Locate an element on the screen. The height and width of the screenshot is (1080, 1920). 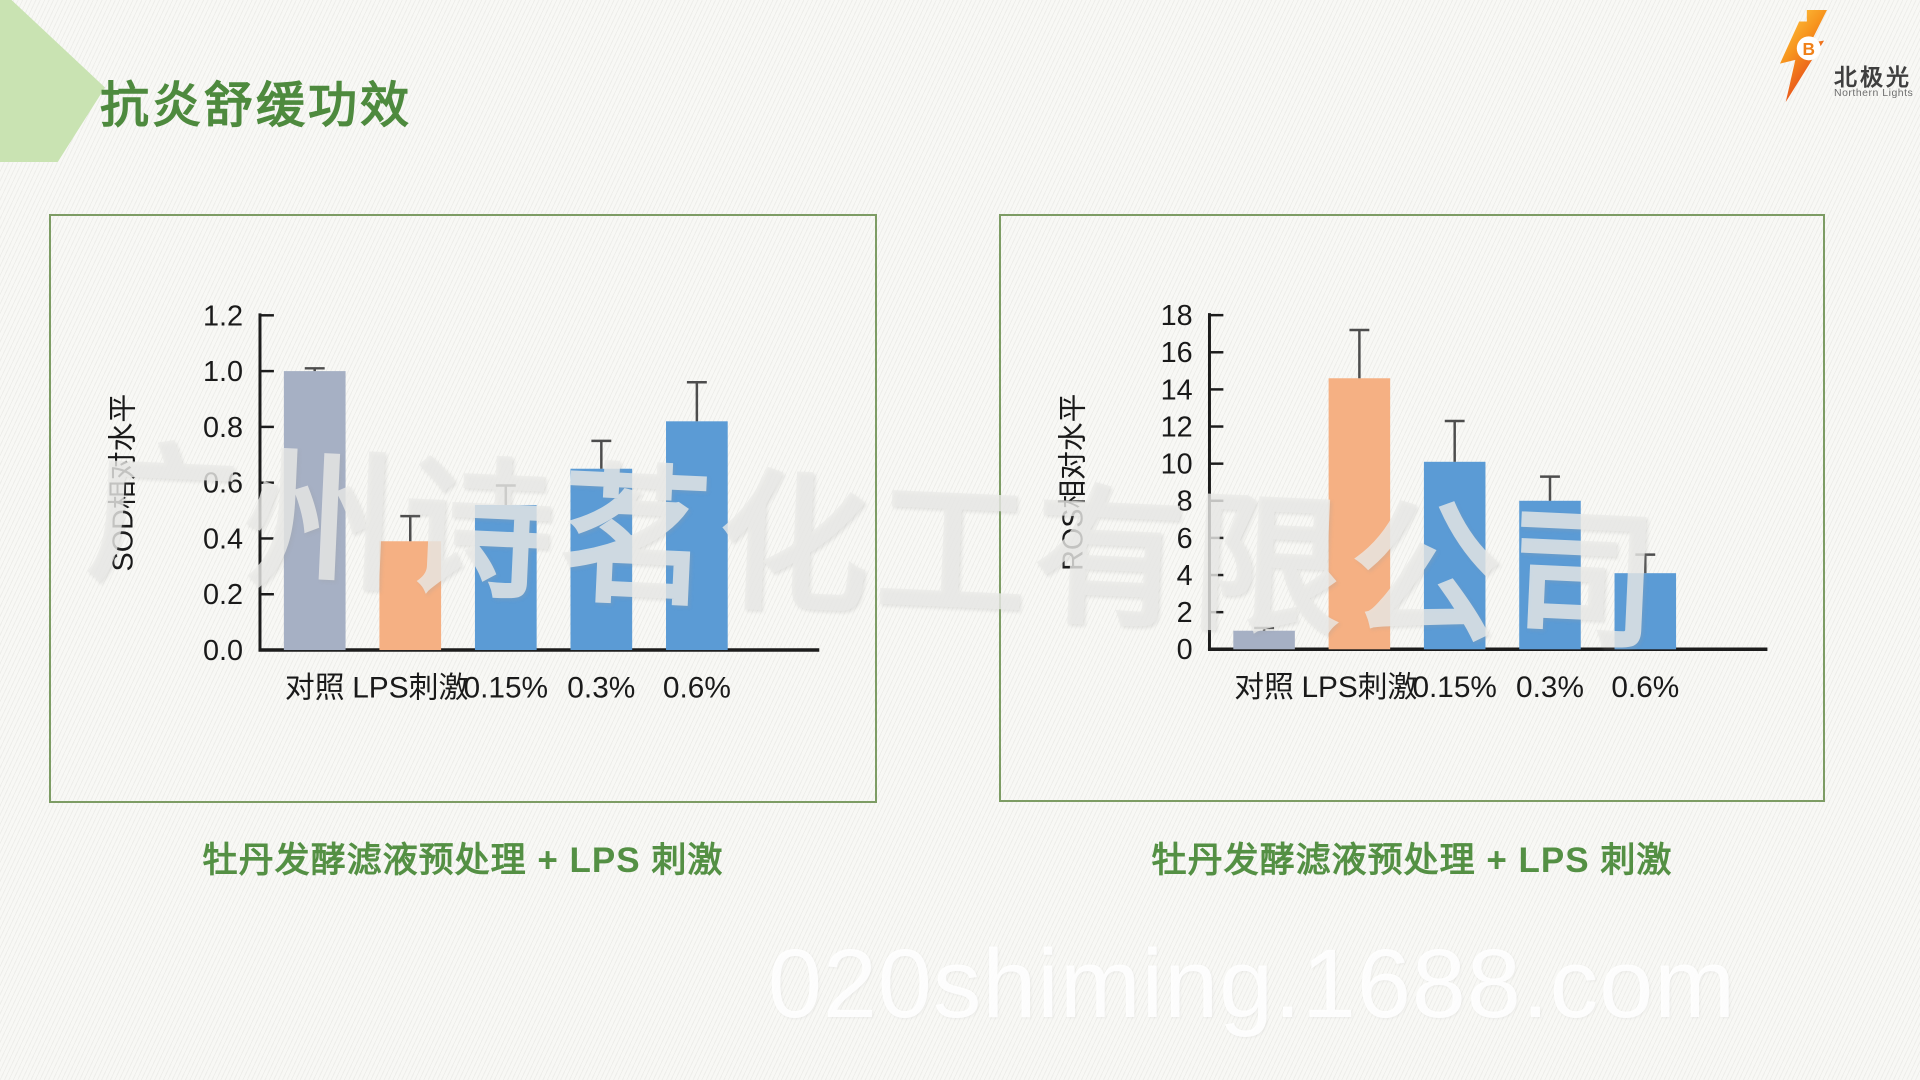
svg-text: 18 is located at coordinates (1177, 316).